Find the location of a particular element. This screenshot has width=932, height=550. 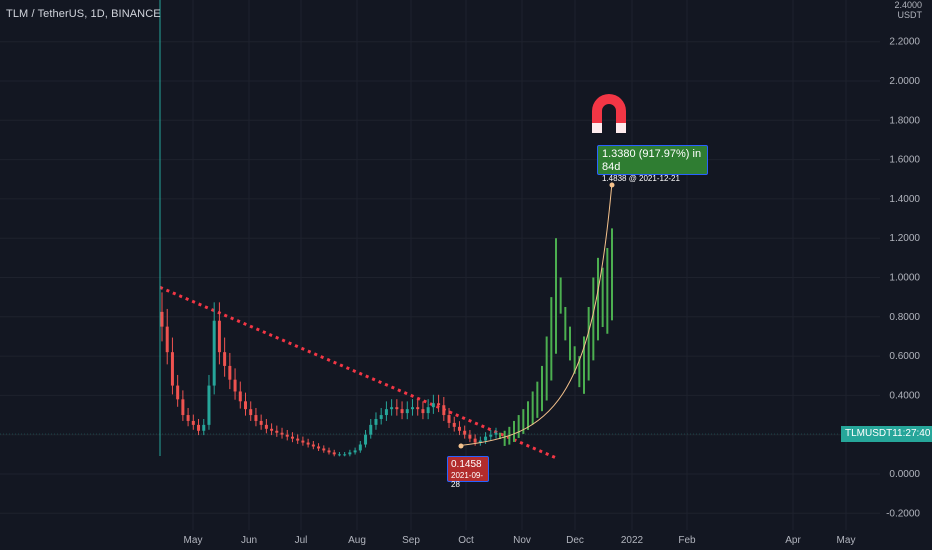

price-tick: 0.6000 is located at coordinates (904, 356).